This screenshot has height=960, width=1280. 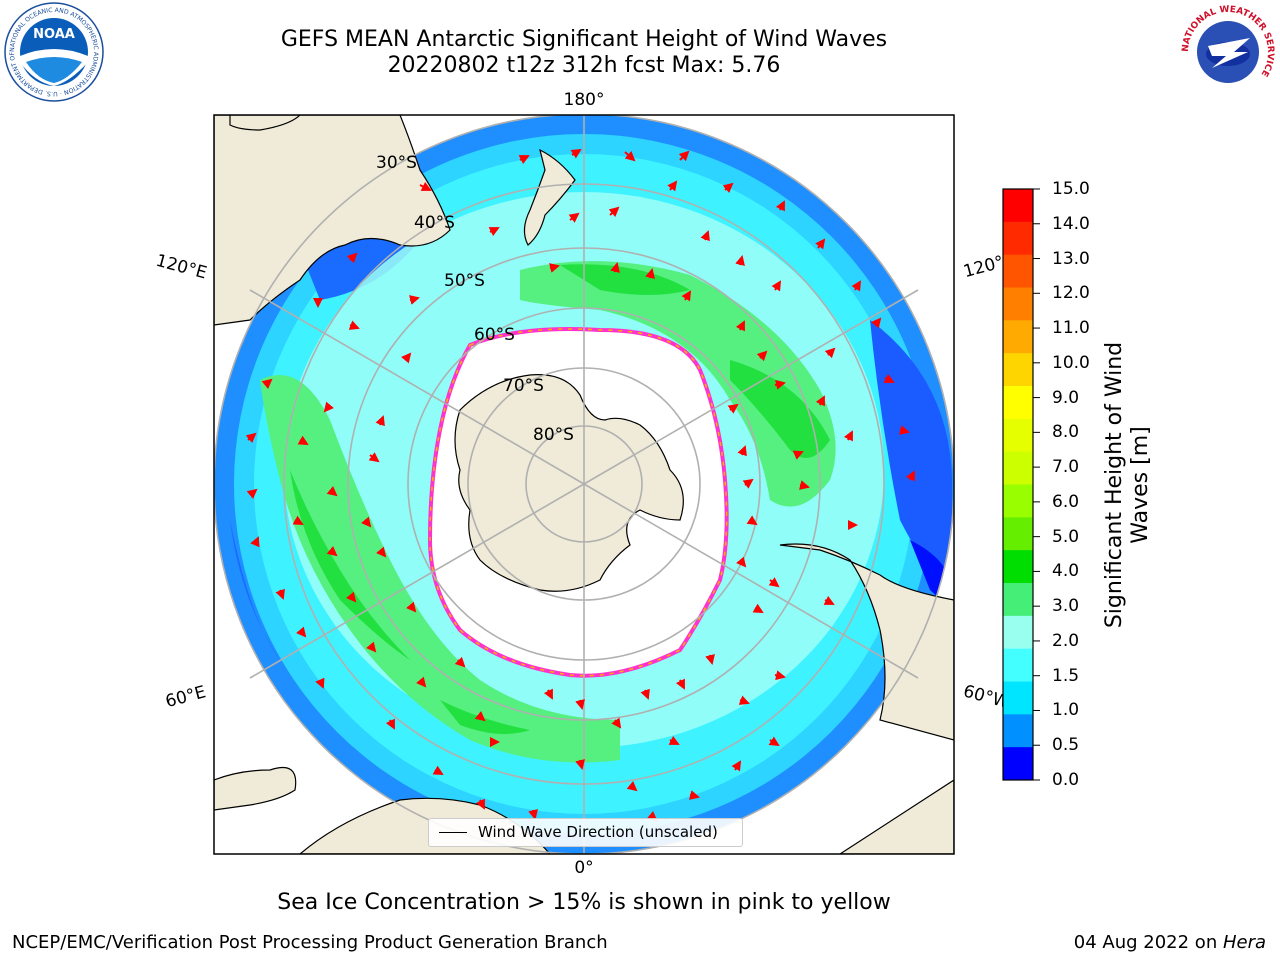 What do you see at coordinates (1148, 942) in the screenshot?
I see `date-value: 04 Aug 2022 on` at bounding box center [1148, 942].